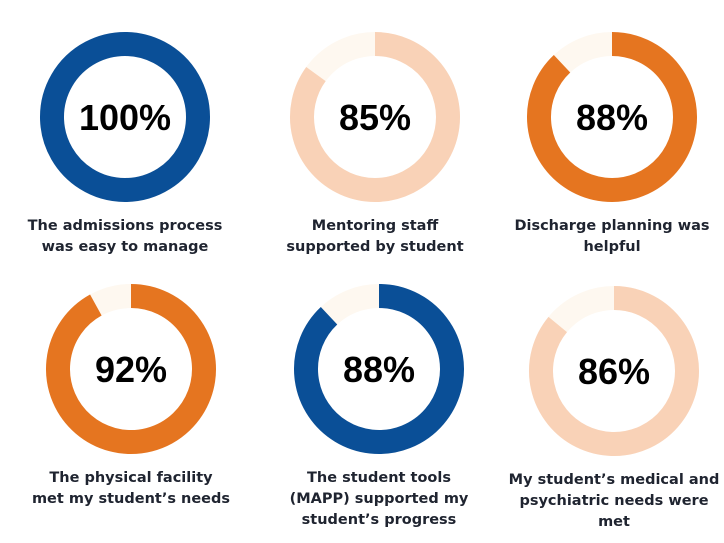  Describe the element at coordinates (125, 247) in the screenshot. I see `caption-line: was easy to manage` at that location.